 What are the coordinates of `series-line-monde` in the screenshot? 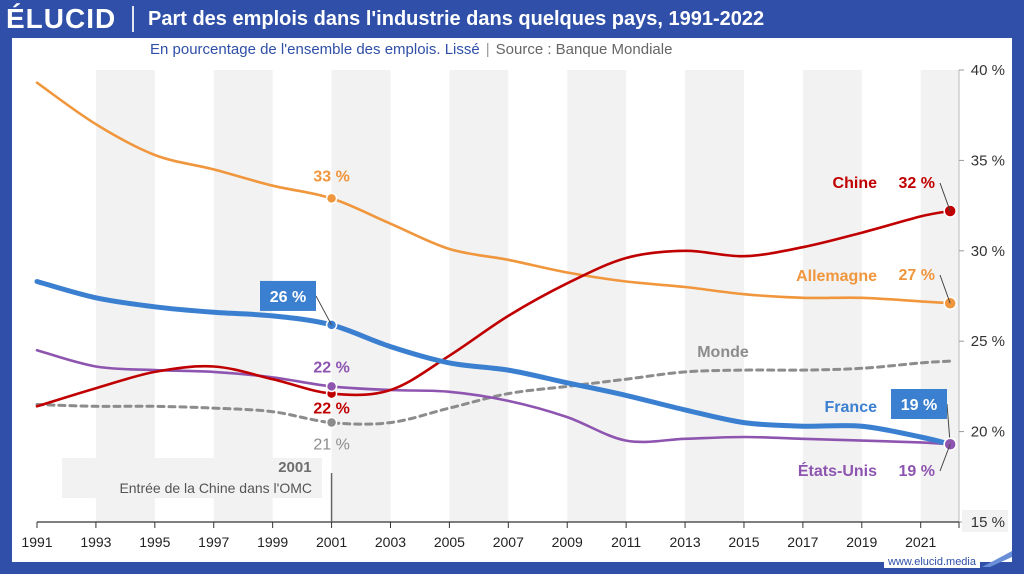 It's located at (493, 392).